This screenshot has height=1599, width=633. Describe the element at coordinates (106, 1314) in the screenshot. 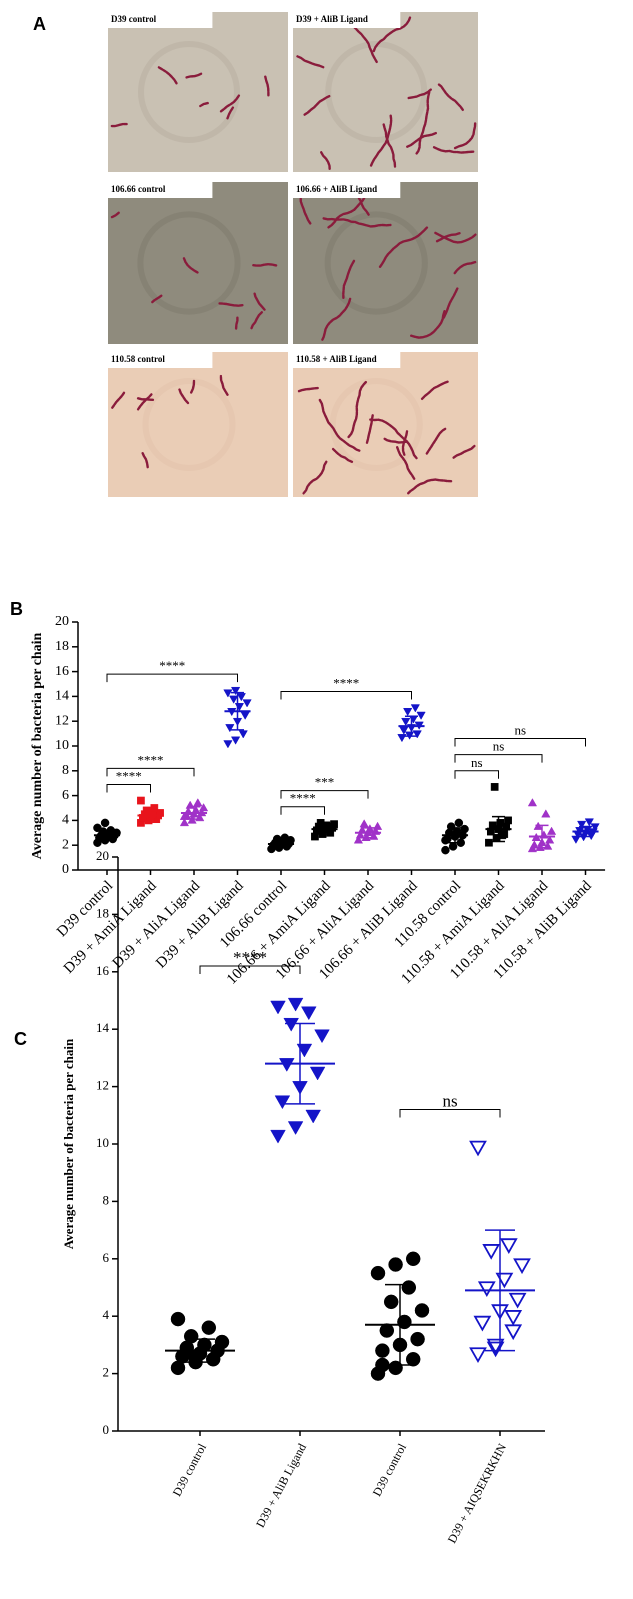

I see `y-tick-label: 4` at that location.